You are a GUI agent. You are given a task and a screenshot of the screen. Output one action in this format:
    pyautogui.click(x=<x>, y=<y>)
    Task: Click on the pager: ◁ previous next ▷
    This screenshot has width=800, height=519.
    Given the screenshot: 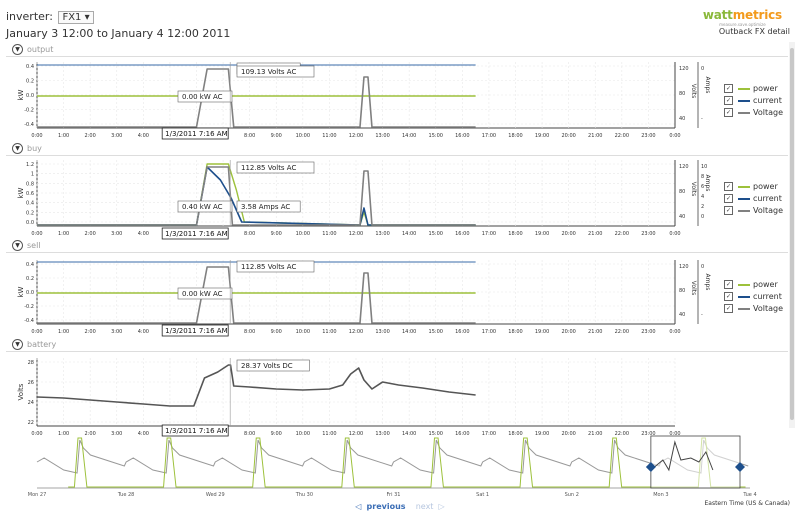 What is the action you would take?
    pyautogui.click(x=400, y=506)
    